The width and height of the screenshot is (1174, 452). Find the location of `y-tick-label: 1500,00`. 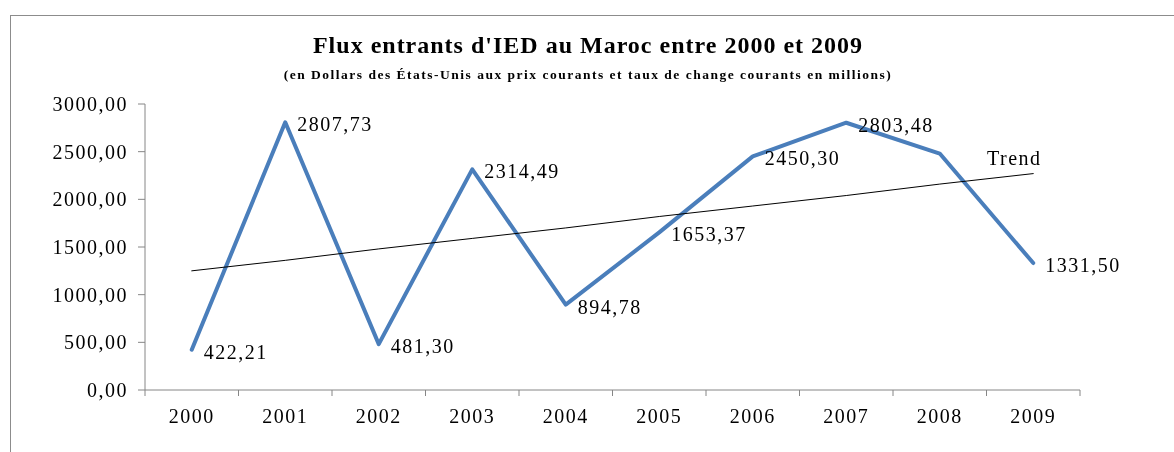

y-tick-label: 1500,00 is located at coordinates (90, 247).